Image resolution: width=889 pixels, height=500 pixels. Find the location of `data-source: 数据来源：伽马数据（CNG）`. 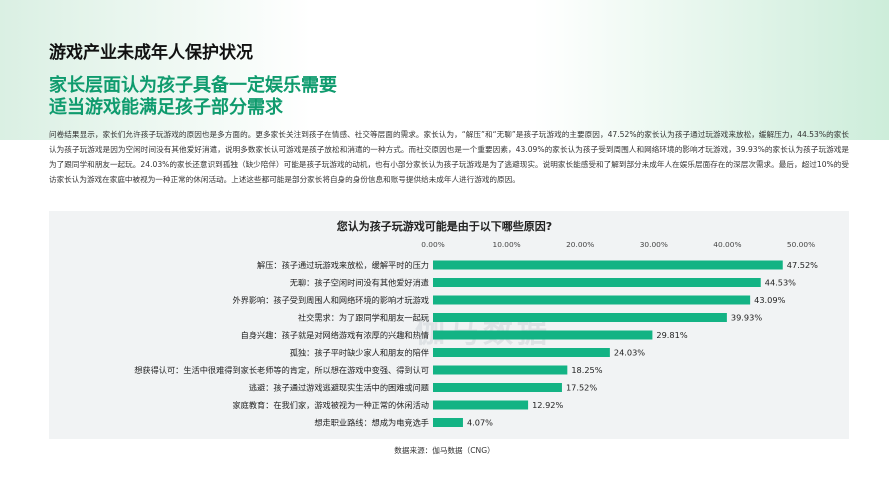

data-source: 数据来源：伽马数据（CNG） is located at coordinates (444, 450).